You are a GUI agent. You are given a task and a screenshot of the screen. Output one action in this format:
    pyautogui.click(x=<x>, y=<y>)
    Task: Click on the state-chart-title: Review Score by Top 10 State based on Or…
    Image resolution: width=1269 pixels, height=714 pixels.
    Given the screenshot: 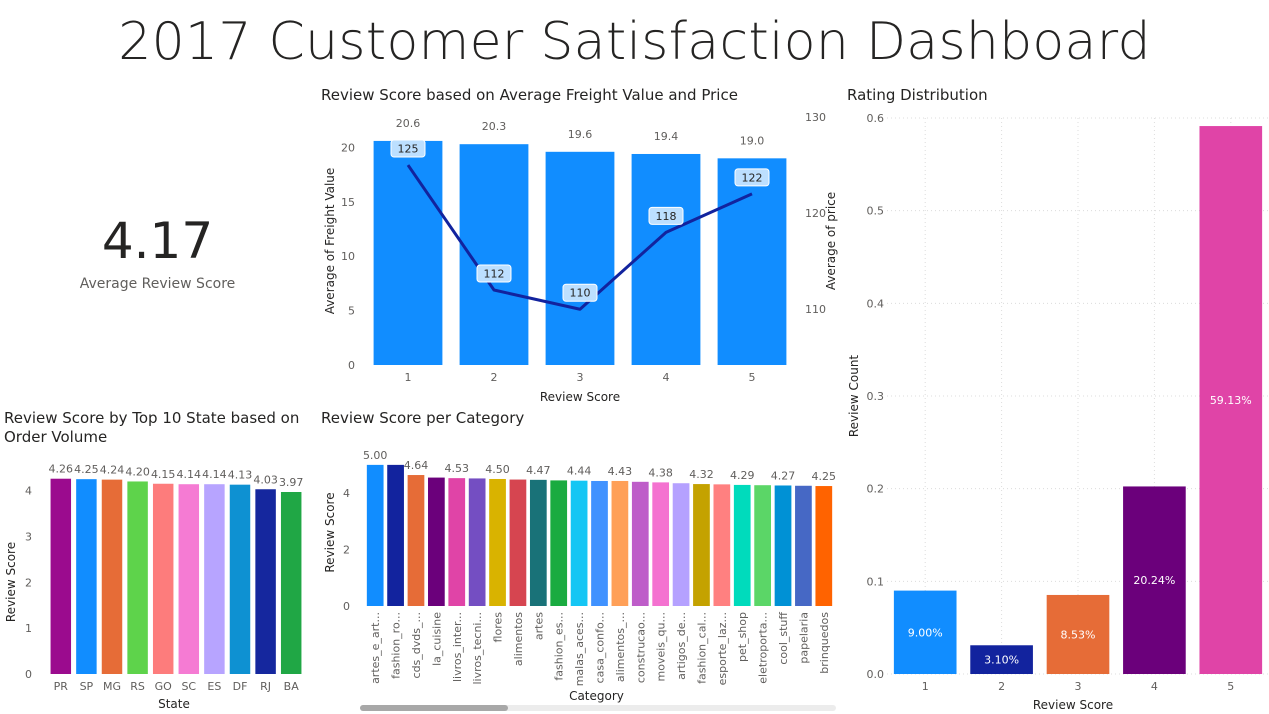 What is the action you would take?
    pyautogui.click(x=152, y=427)
    